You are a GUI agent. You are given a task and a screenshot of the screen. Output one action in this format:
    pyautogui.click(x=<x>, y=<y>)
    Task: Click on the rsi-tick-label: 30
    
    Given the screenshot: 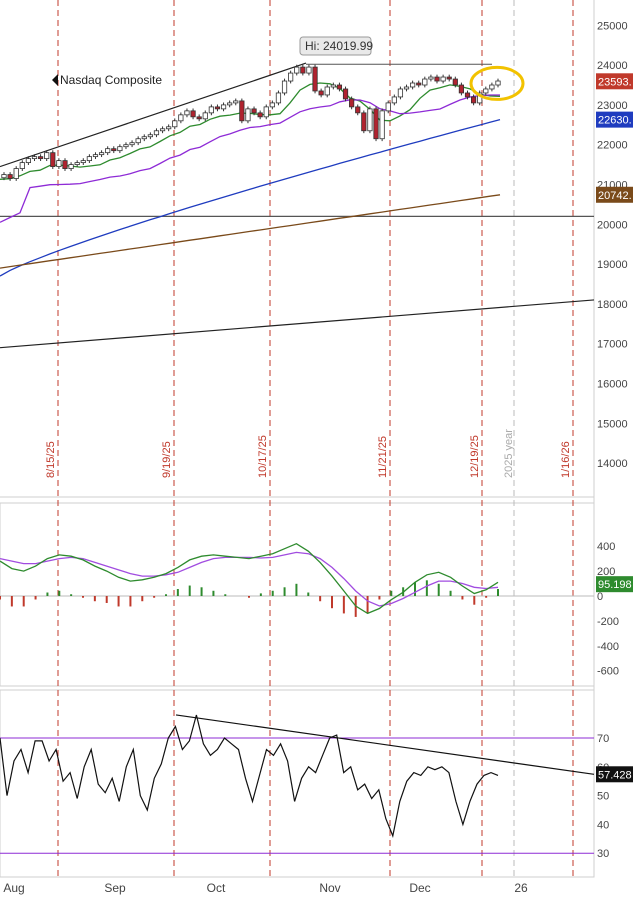 What is the action you would take?
    pyautogui.click(x=603, y=854)
    